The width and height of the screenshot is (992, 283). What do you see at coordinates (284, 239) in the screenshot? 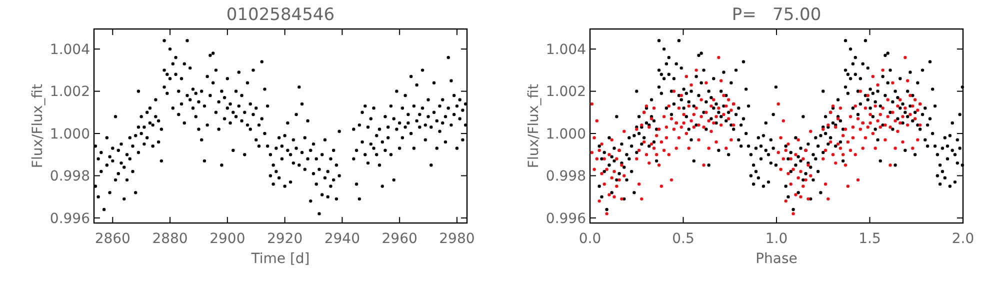
I see `x-tick-label: 2920` at bounding box center [284, 239].